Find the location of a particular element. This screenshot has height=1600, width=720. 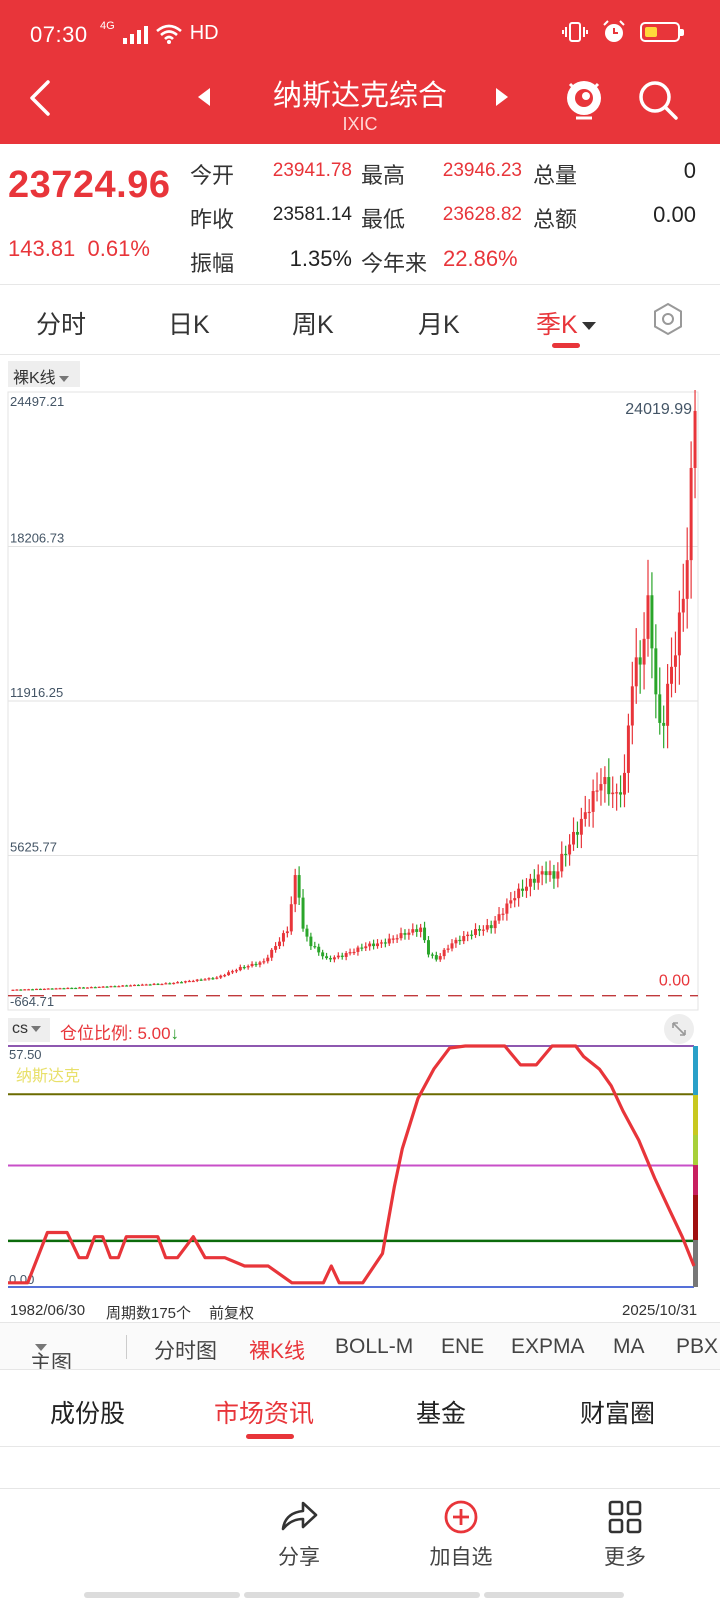

tab-intraday: 分时 is located at coordinates (61, 325).